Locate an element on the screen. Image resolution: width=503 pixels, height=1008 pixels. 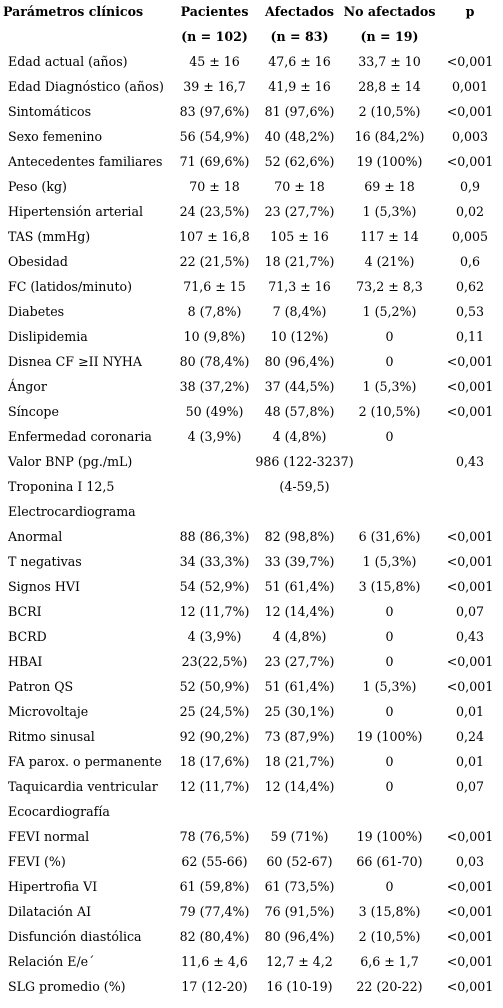
cell-affected: 41,9 ± 16 is located at coordinates (299, 86).